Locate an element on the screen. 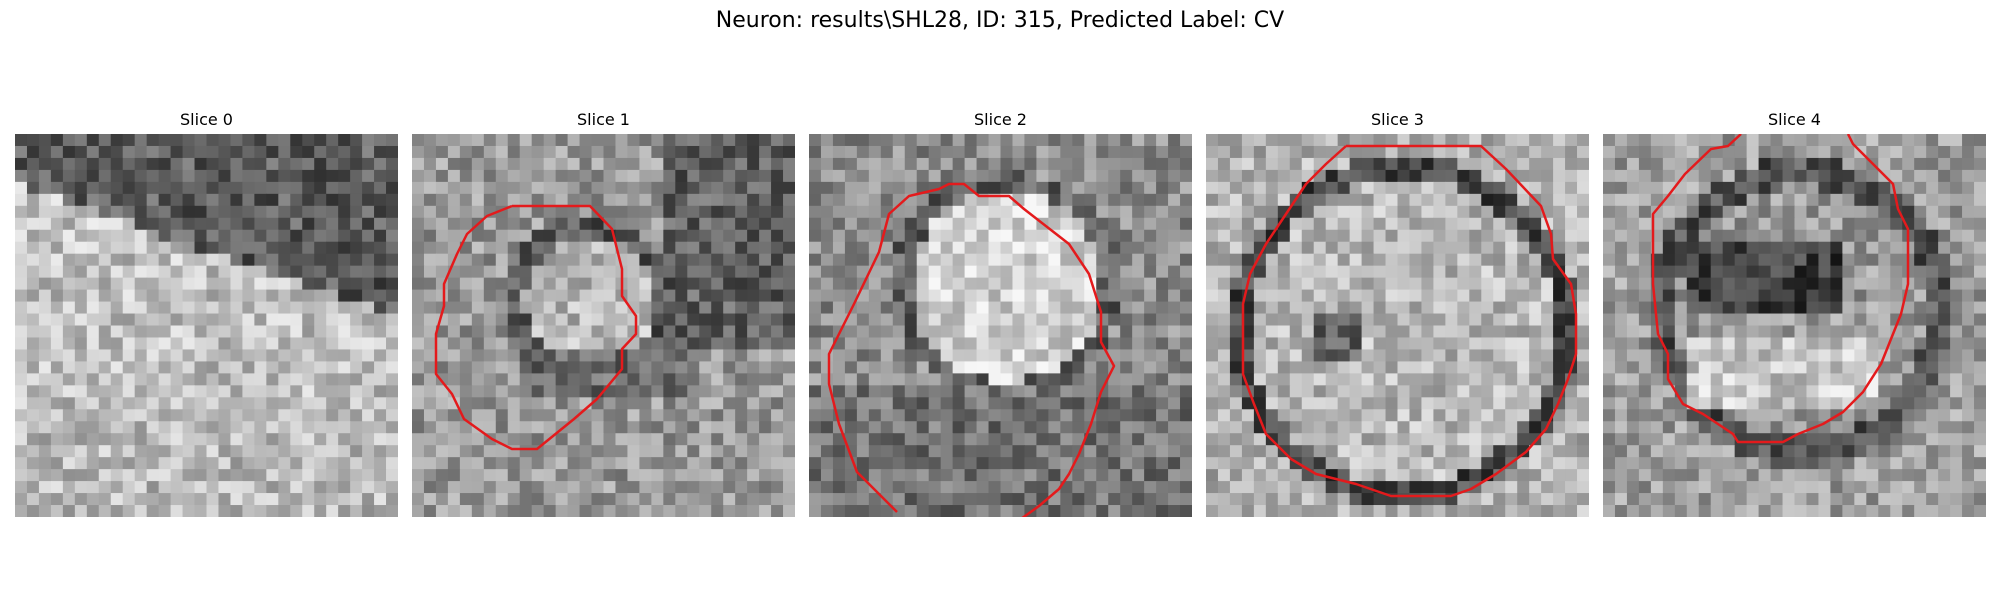 The width and height of the screenshot is (2000, 600). slice-title: Slice 4 is located at coordinates (1794, 119).